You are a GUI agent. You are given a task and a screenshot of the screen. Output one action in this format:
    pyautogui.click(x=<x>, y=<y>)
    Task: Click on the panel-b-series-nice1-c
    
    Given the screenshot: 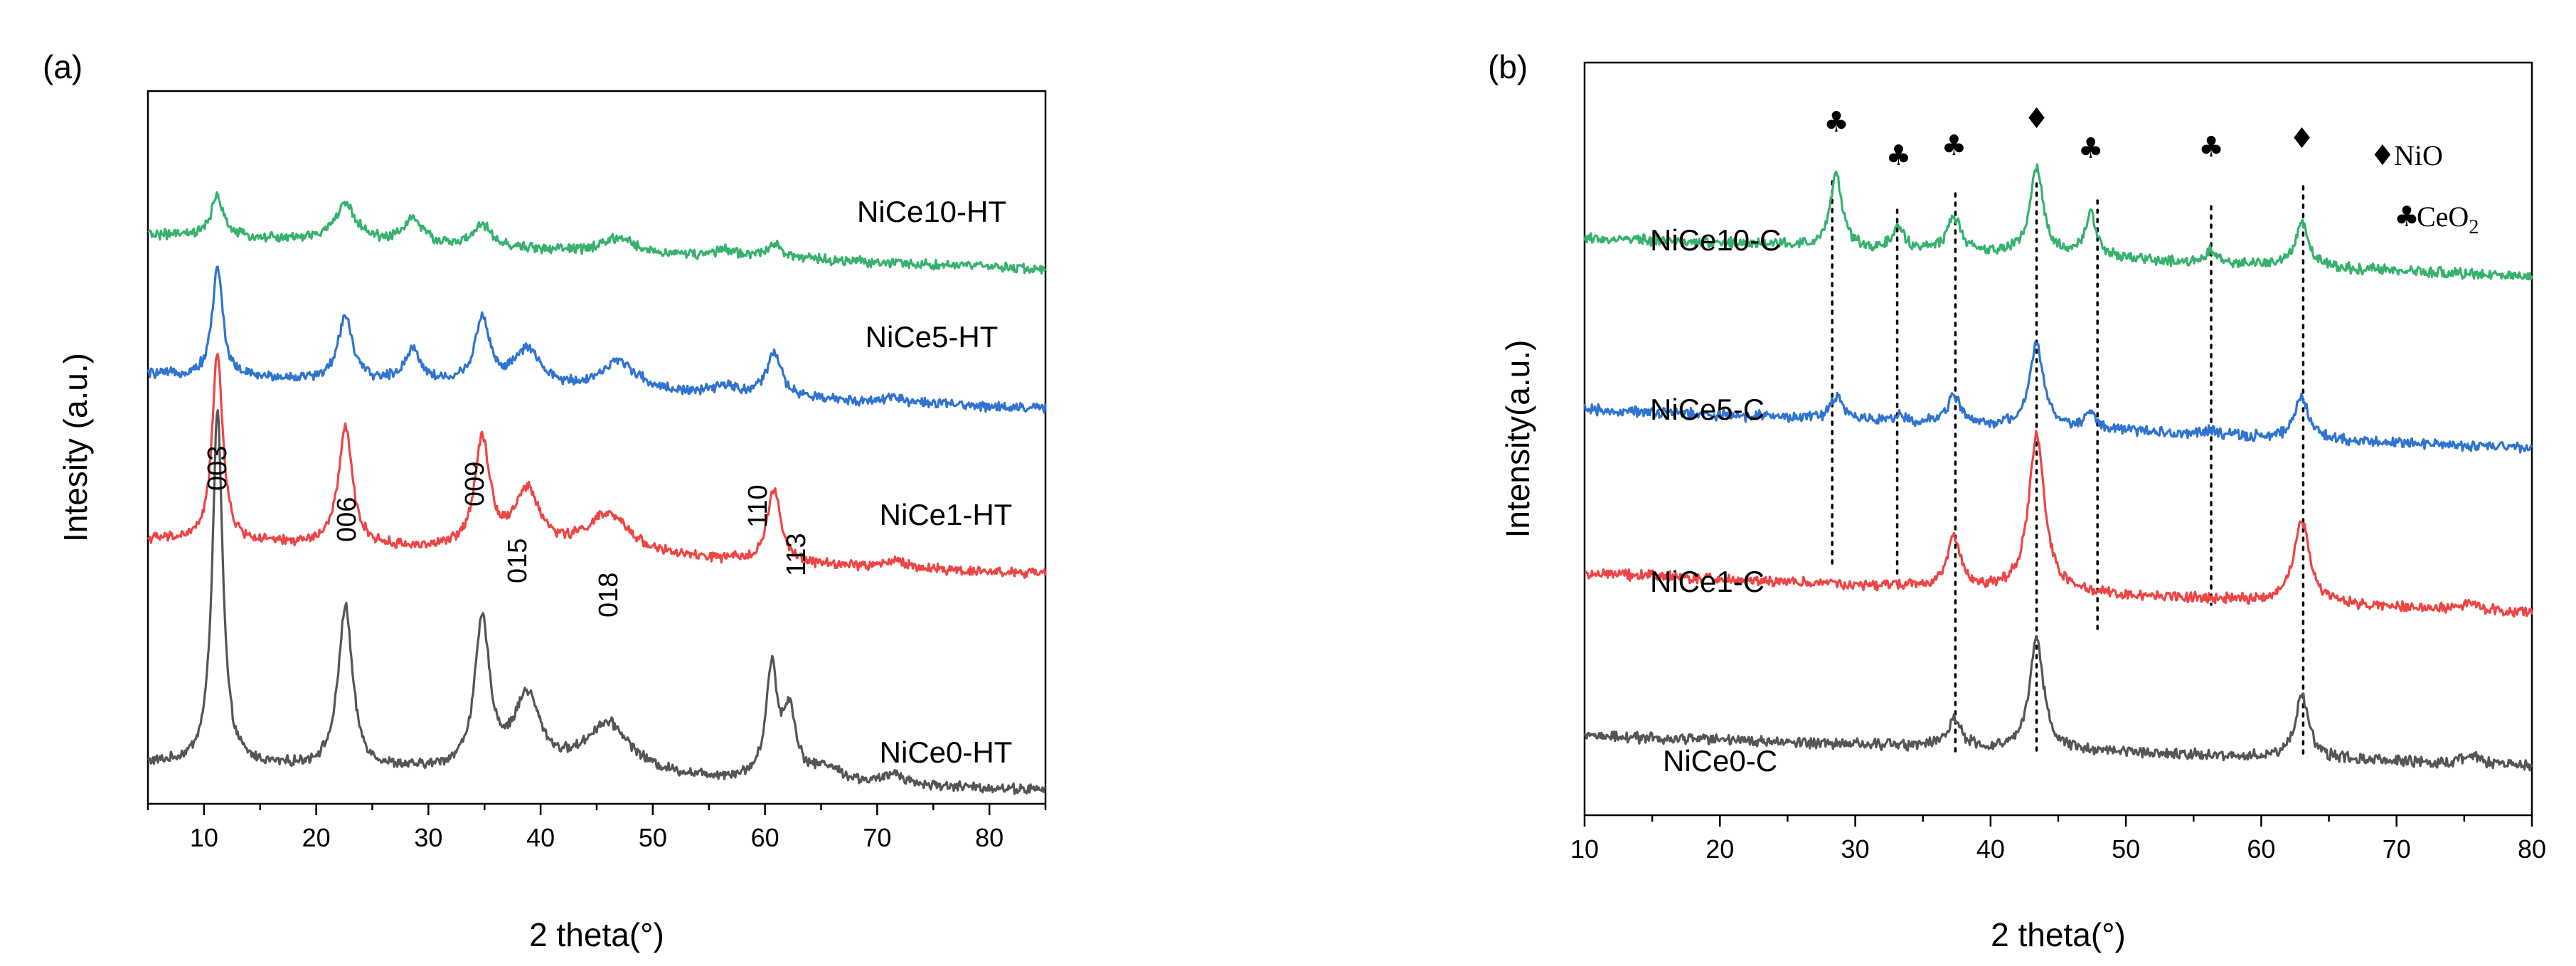 What is the action you would take?
    pyautogui.click(x=2058, y=523)
    